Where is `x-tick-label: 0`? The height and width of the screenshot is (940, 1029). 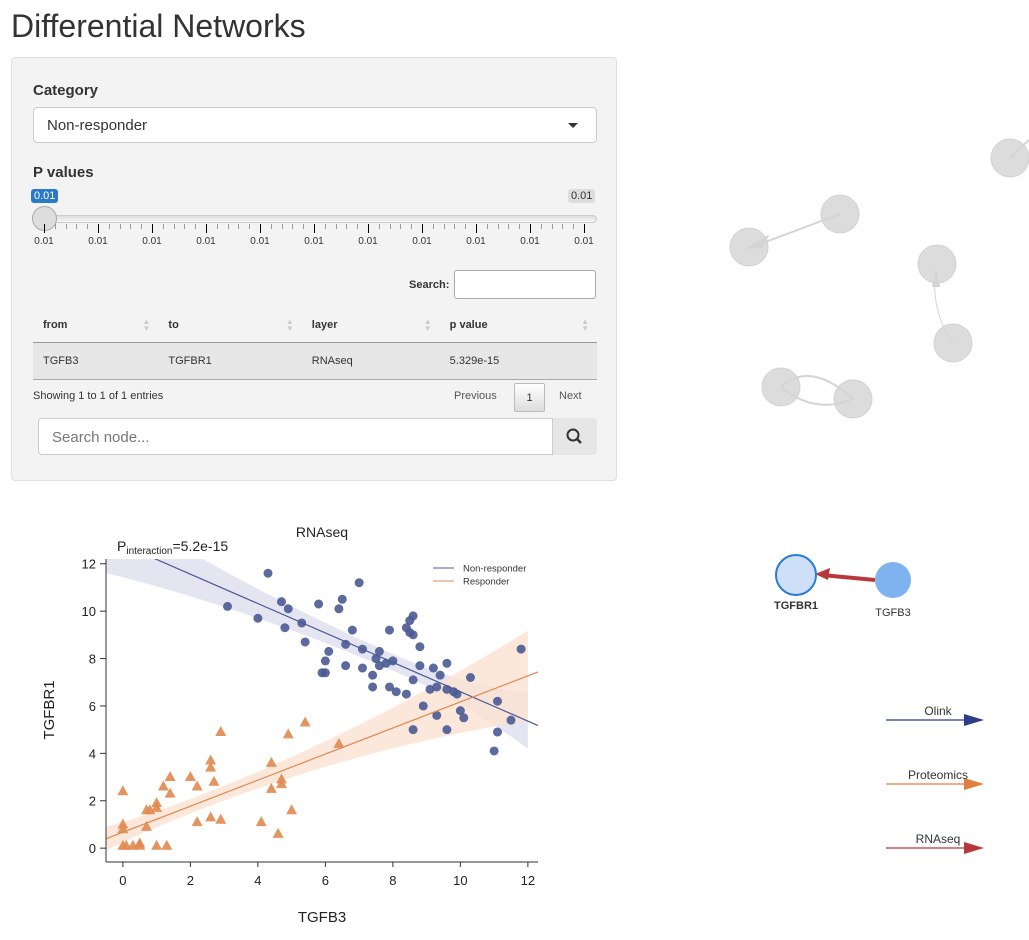
x-tick-label: 0 is located at coordinates (122, 880).